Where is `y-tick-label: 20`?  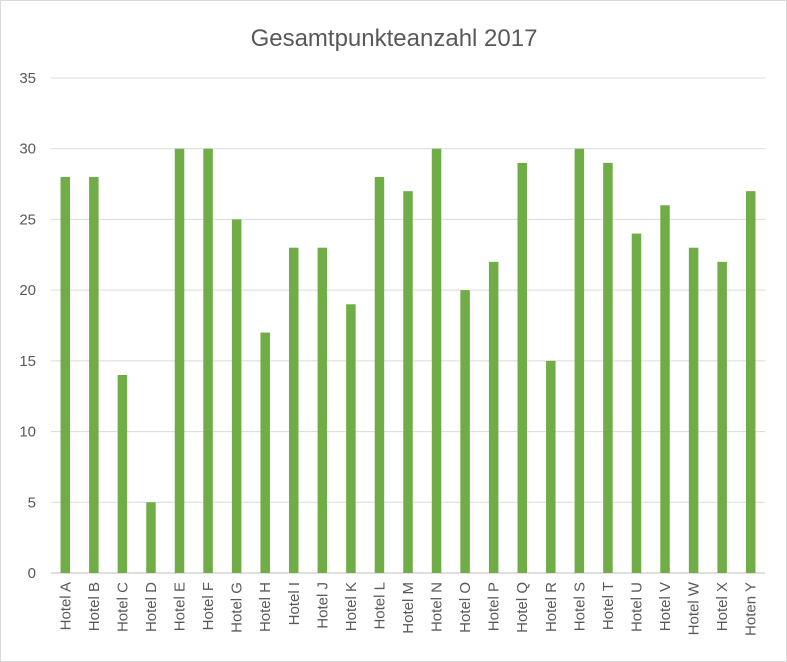
y-tick-label: 20 is located at coordinates (27, 290).